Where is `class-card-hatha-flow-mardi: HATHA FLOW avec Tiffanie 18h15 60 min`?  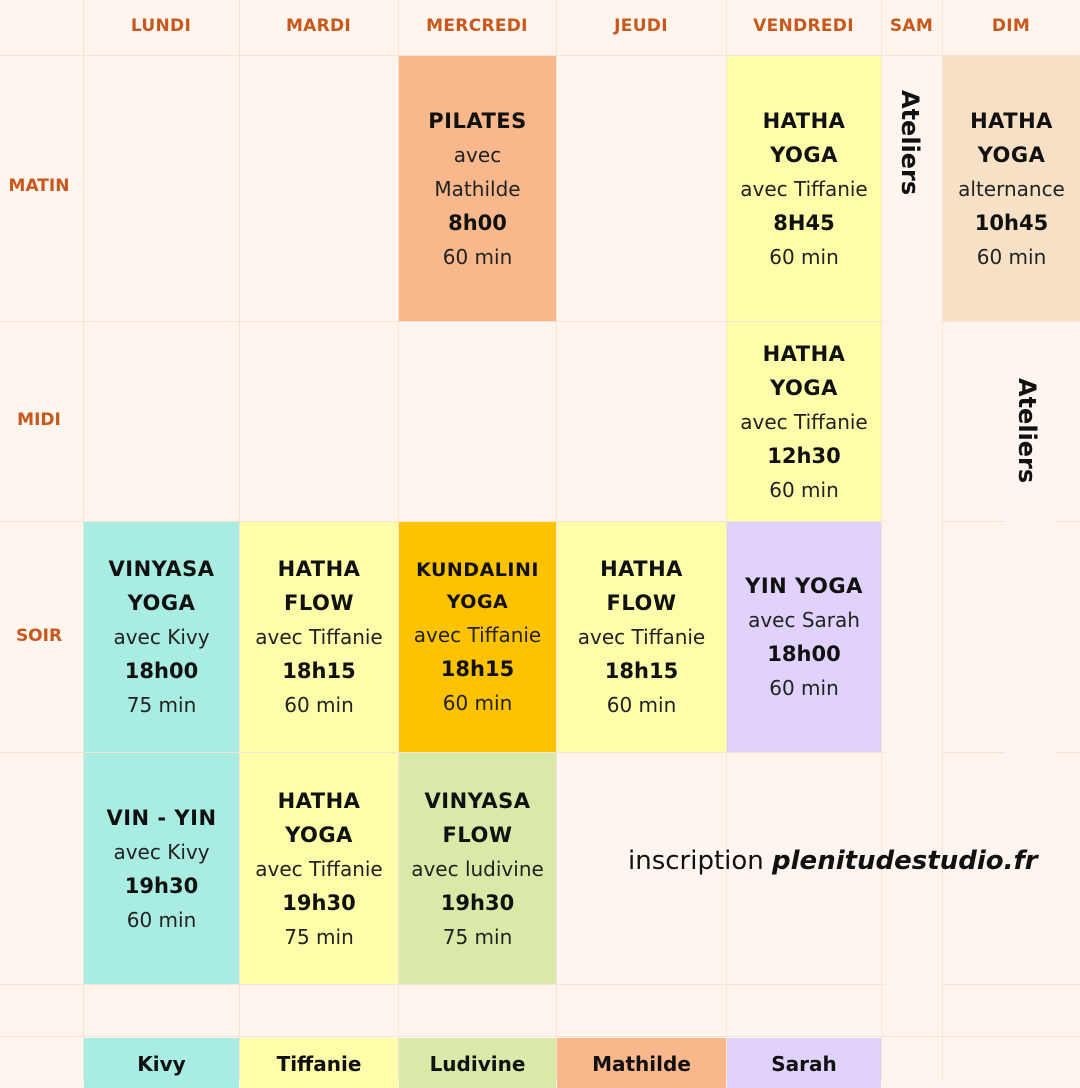
class-card-hatha-flow-mardi: HATHA FLOW avec Tiffanie 18h15 60 min is located at coordinates (319, 637).